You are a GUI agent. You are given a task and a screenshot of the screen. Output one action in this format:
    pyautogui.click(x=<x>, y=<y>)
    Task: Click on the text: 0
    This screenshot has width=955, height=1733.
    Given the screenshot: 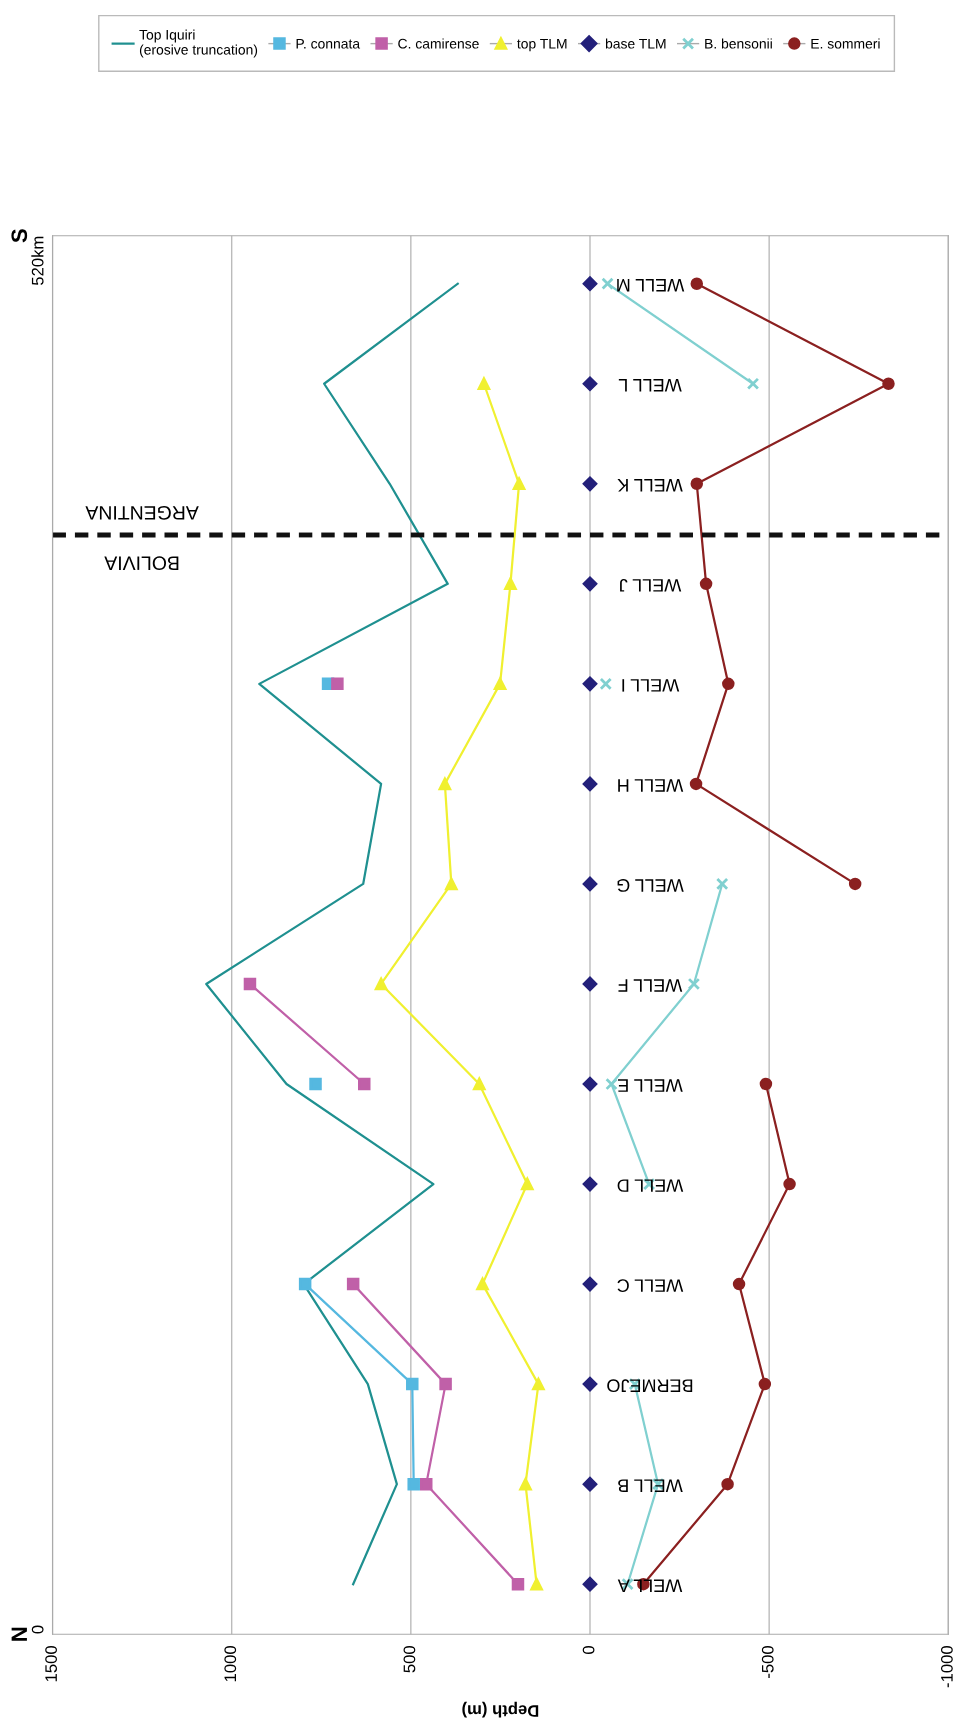 What is the action you would take?
    pyautogui.click(x=37, y=1629)
    